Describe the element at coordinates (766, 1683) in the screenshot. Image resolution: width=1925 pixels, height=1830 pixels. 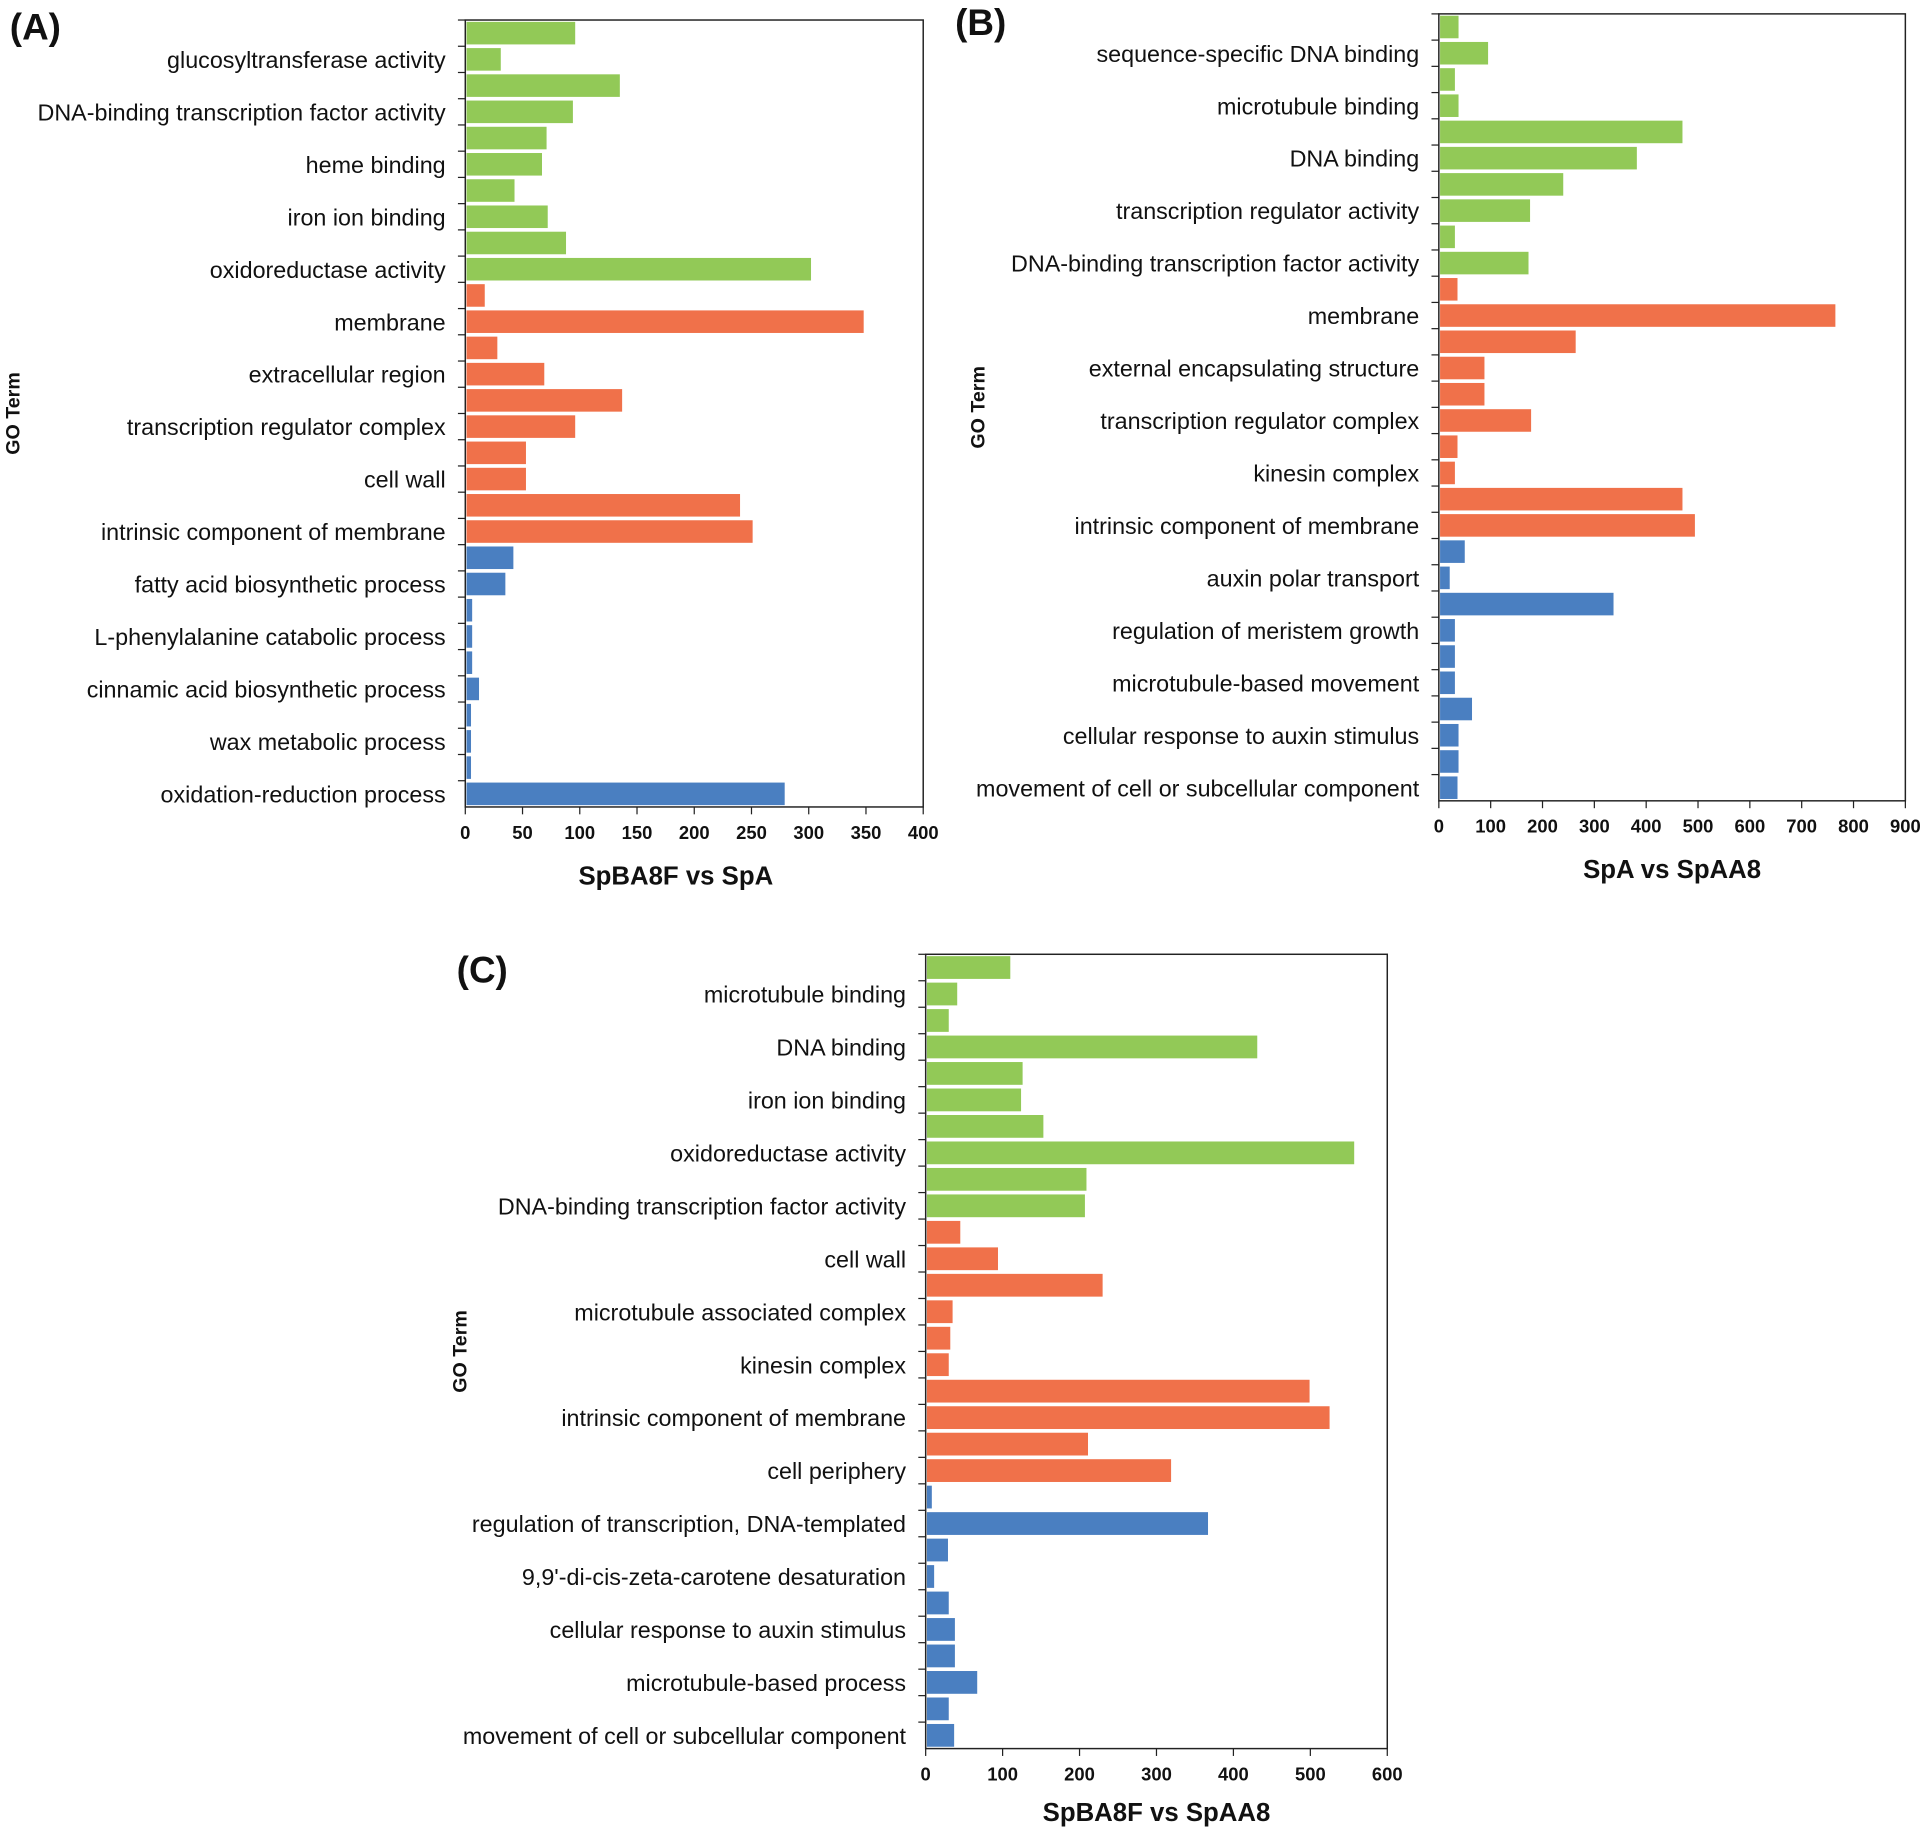
I see `category-label: microtubule-based process` at that location.